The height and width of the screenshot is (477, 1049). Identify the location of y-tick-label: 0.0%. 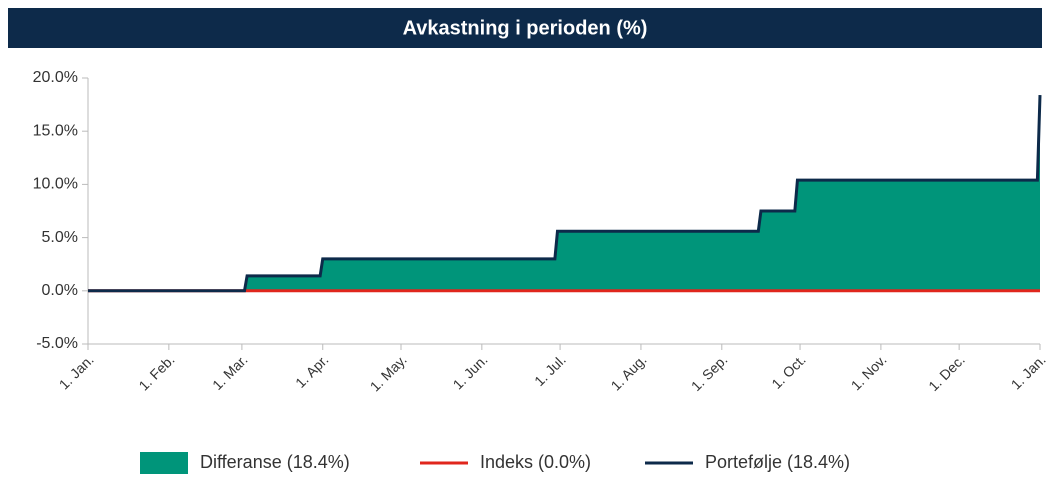
(60, 290).